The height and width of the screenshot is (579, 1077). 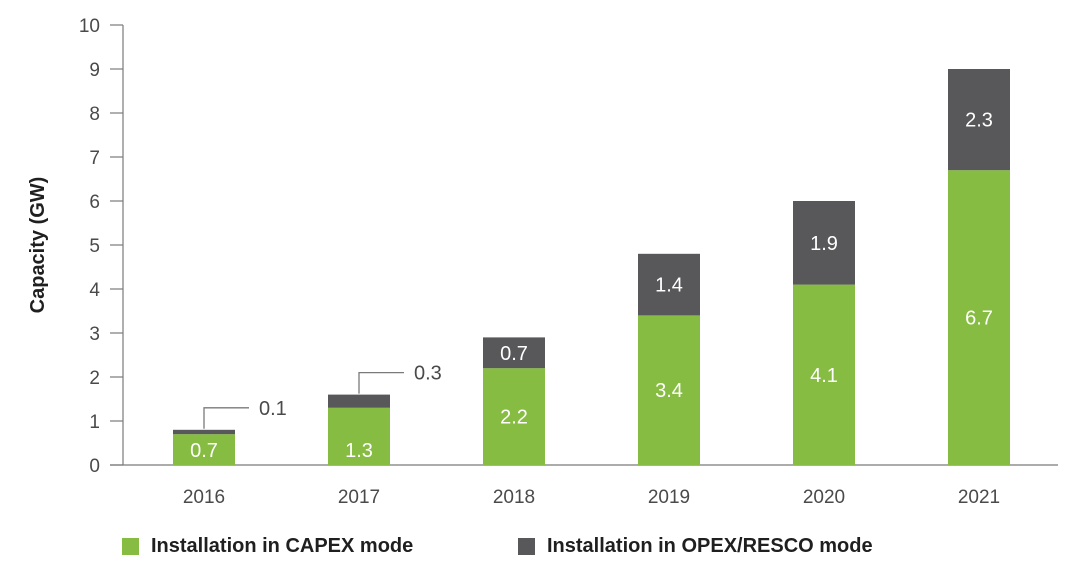 I want to click on legend-item-opex: Installation in OPEX/RESCO mode, so click(x=695, y=546).